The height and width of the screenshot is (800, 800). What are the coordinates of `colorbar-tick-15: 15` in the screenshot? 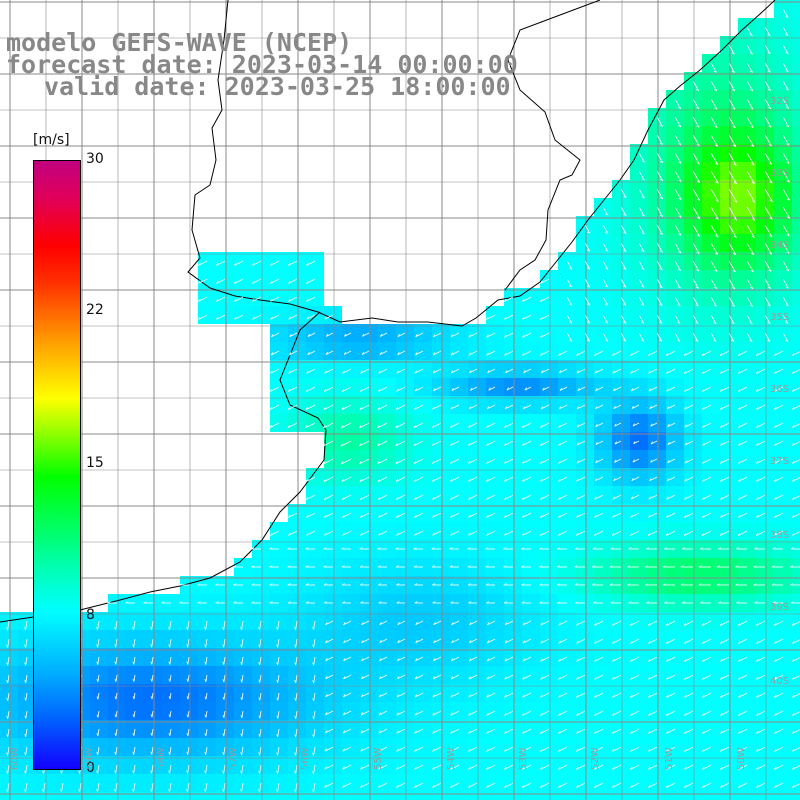 It's located at (95, 463).